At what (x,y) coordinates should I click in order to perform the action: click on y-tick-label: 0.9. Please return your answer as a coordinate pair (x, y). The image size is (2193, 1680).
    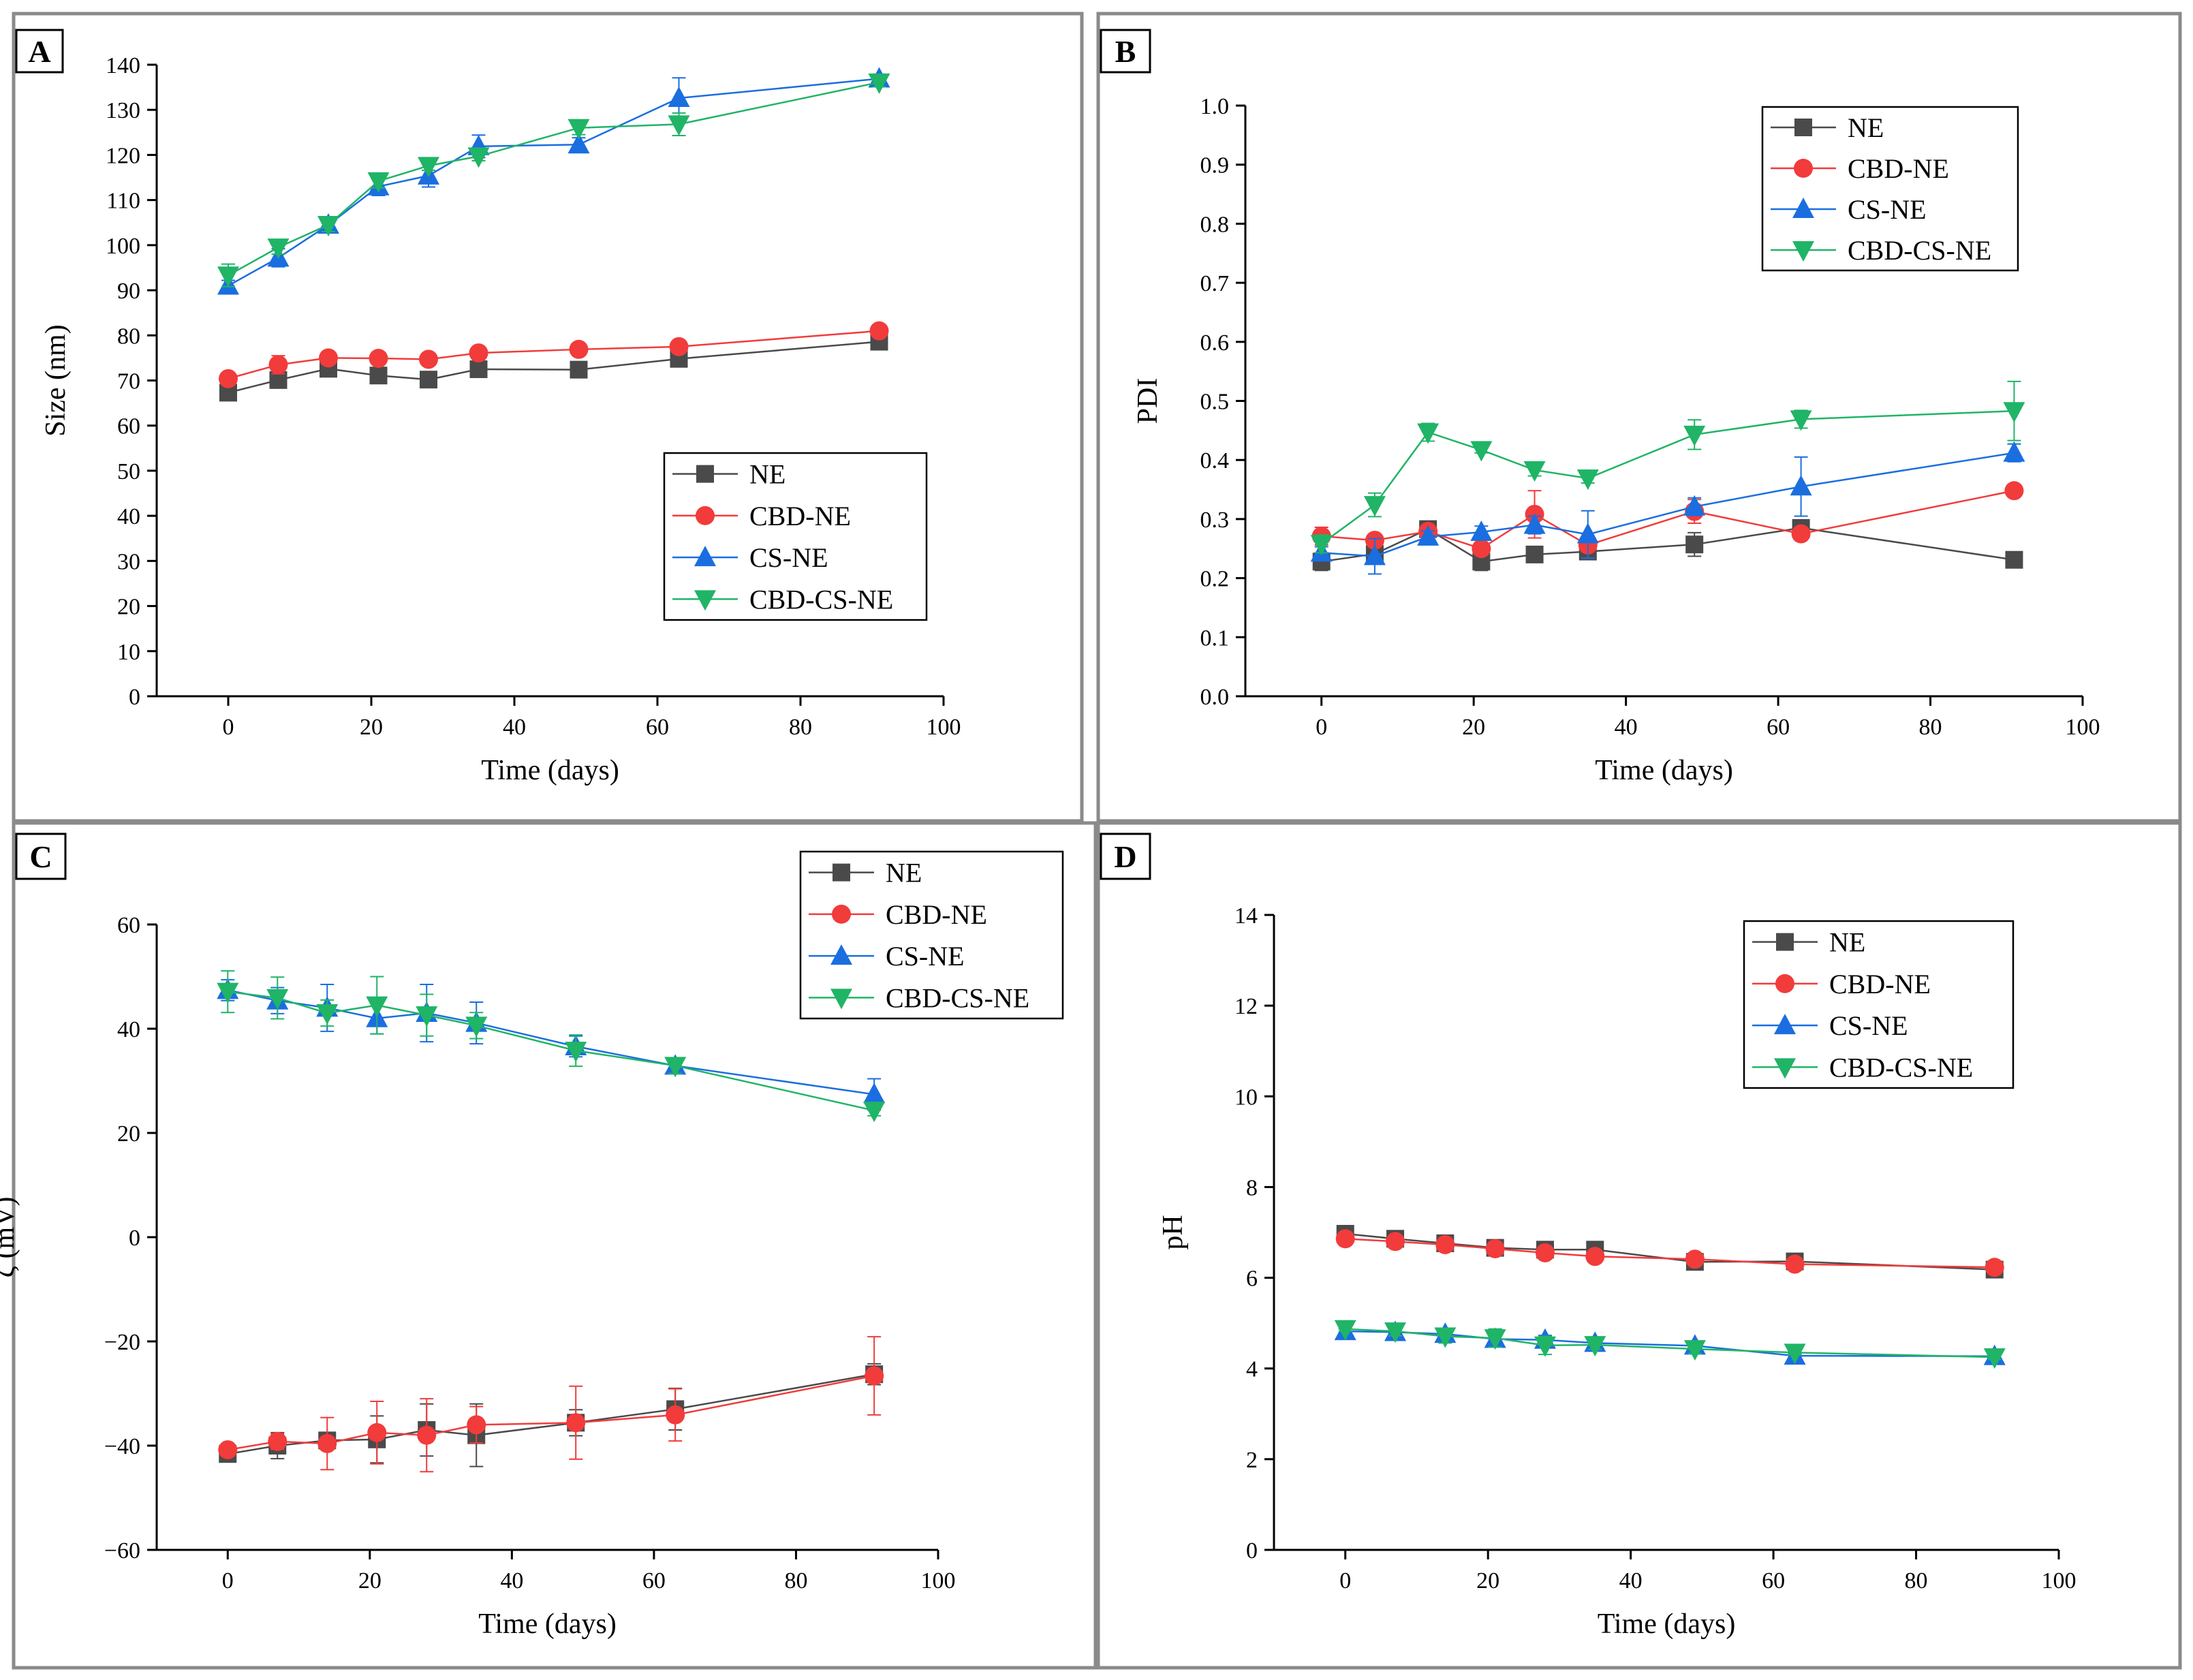
    Looking at the image, I should click on (1215, 165).